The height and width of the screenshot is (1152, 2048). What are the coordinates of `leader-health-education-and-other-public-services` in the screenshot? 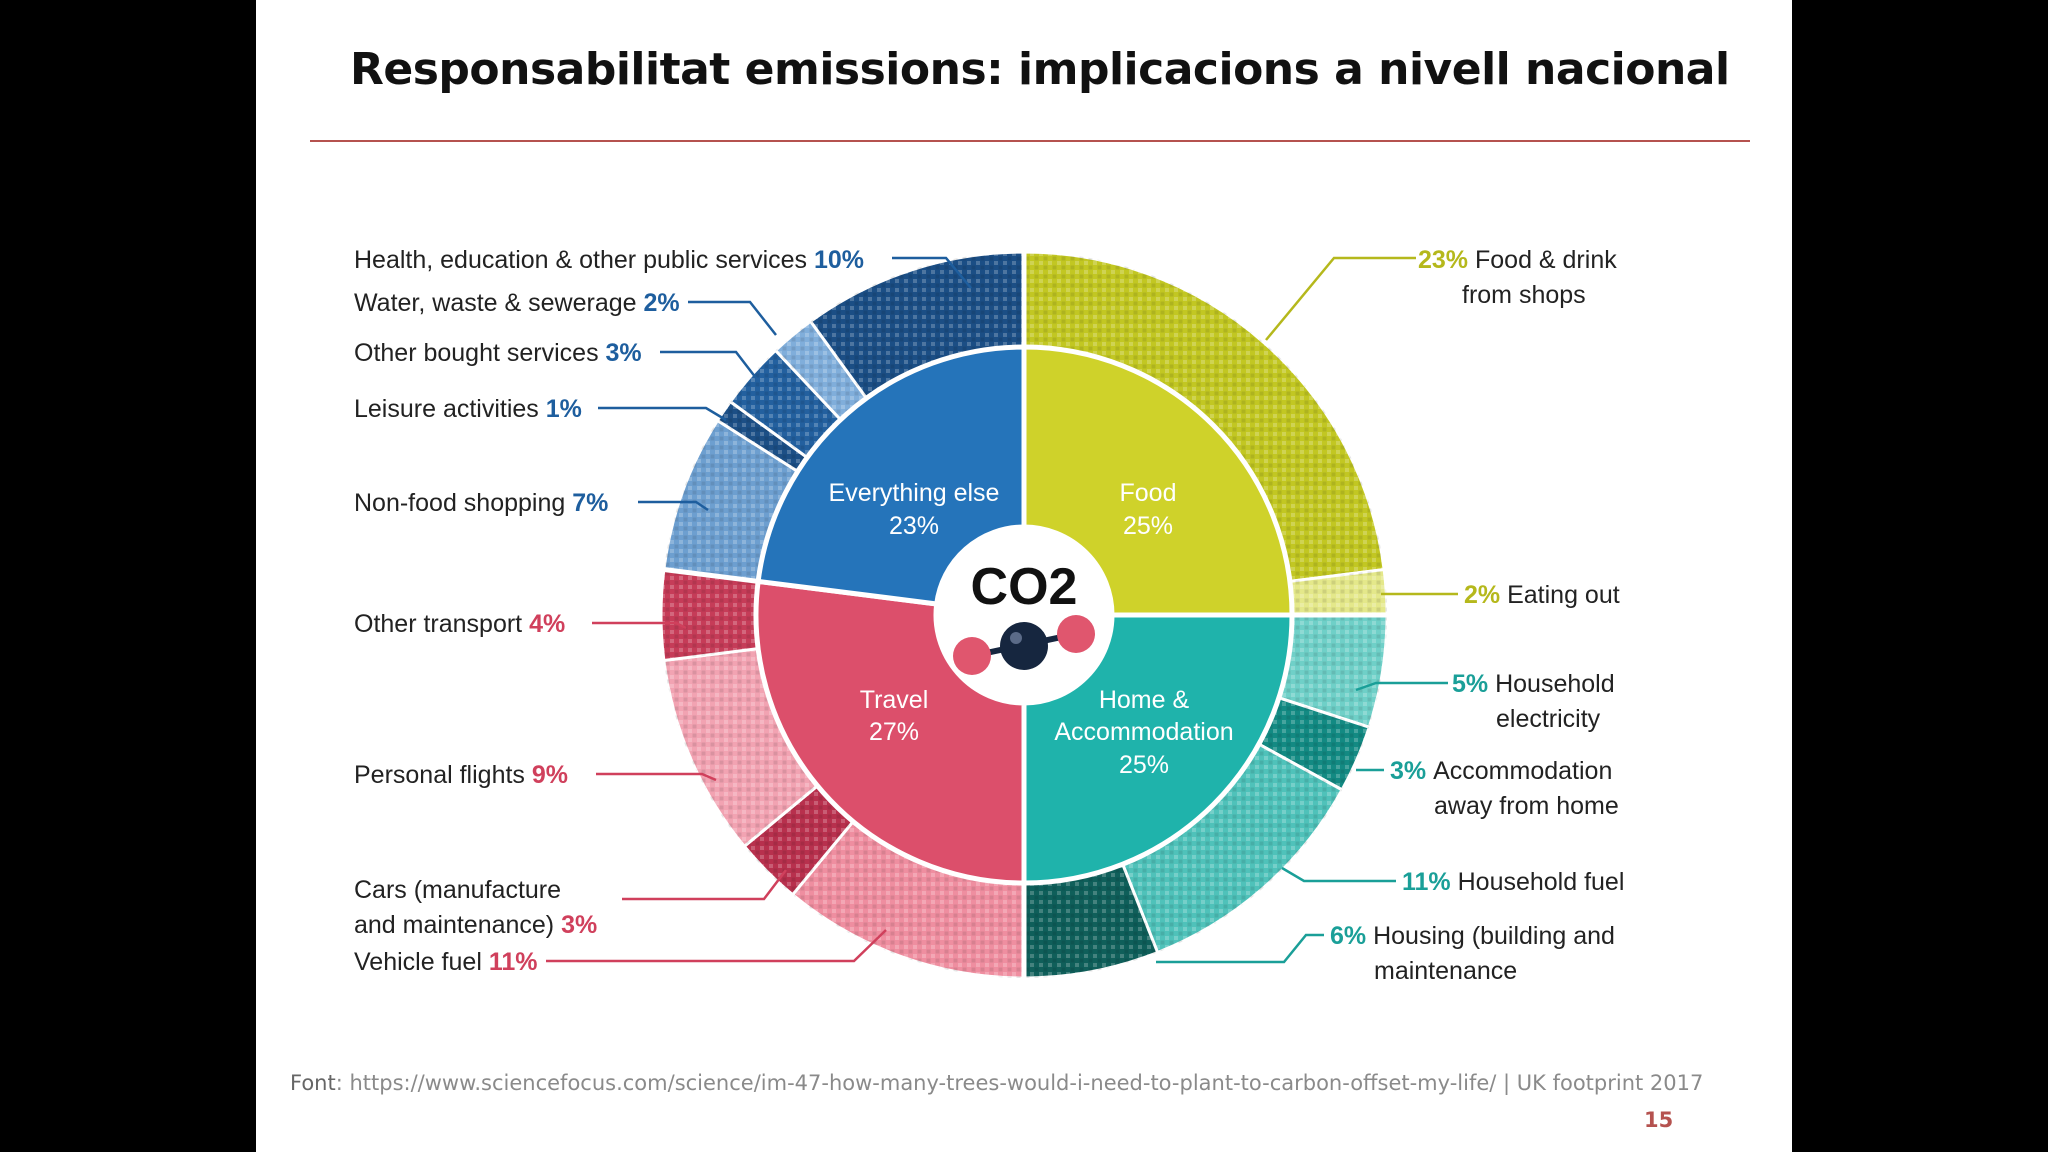 It's located at (932, 272).